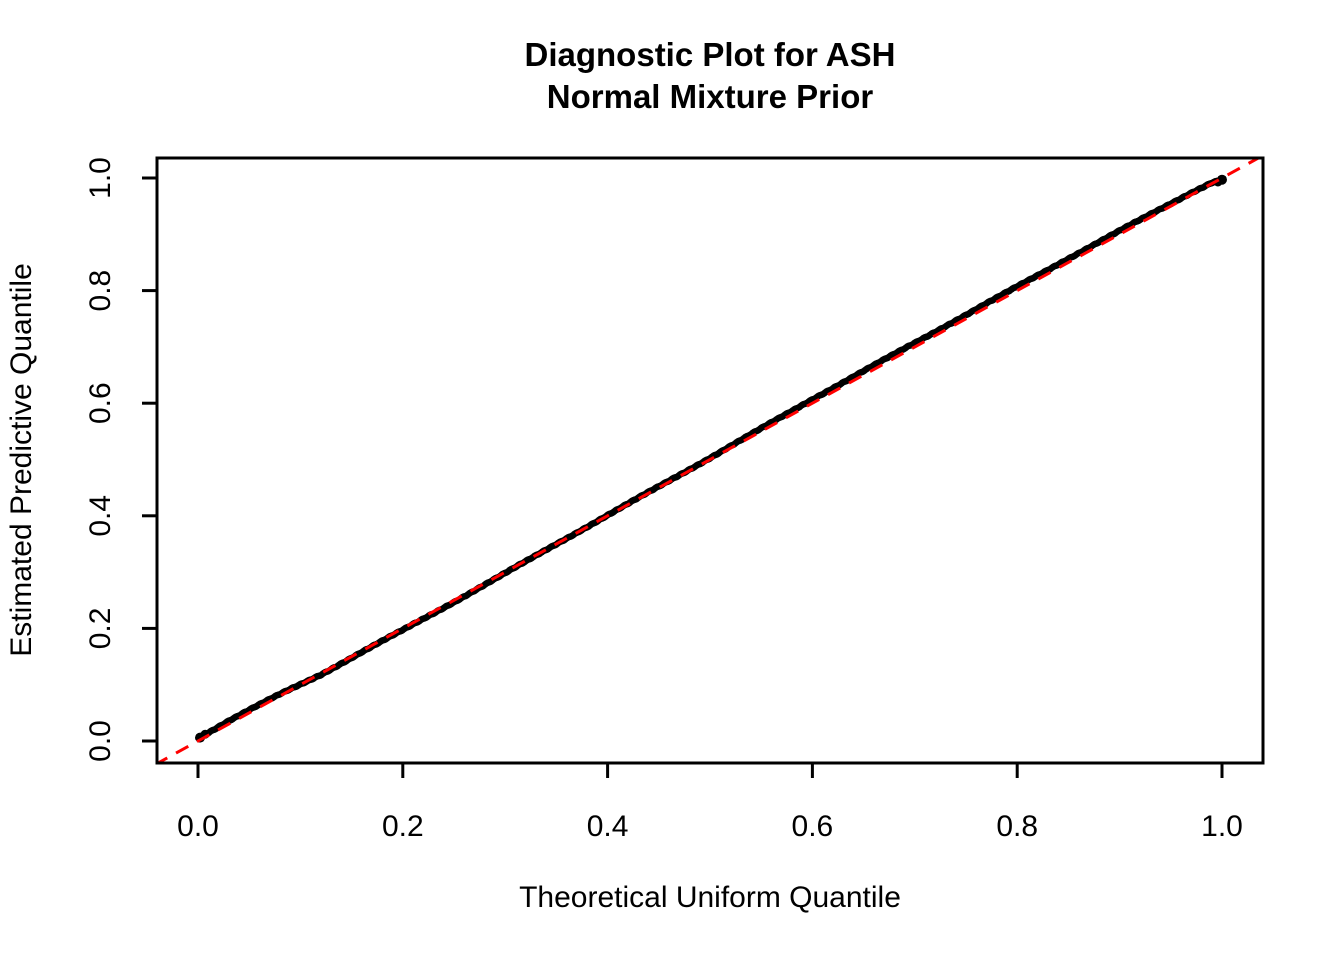  I want to click on x-tick-label: 0.0, so click(198, 826).